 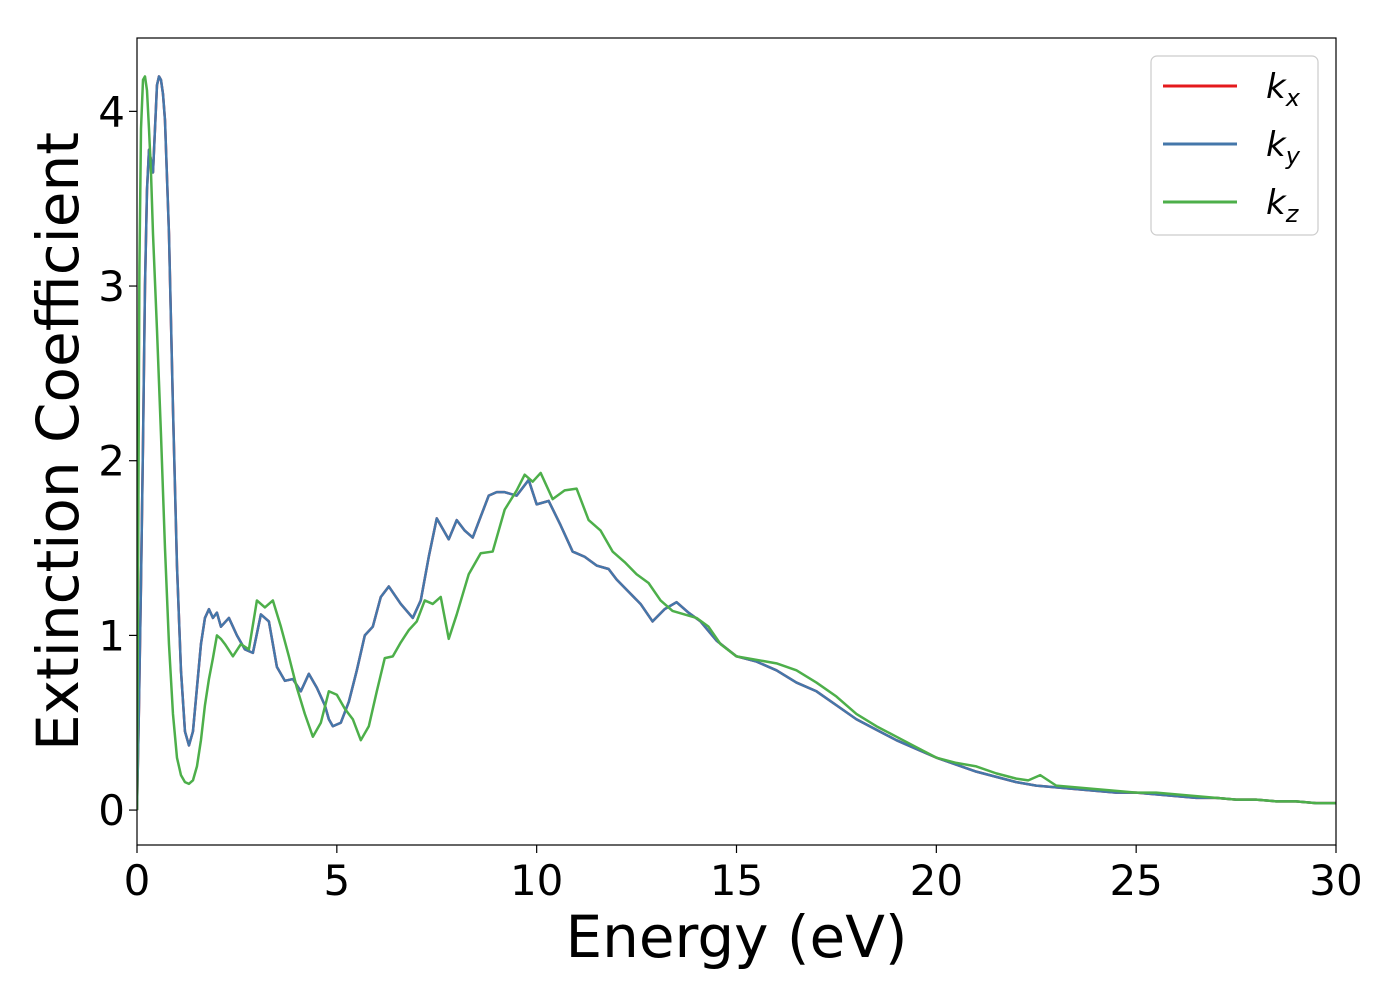 What do you see at coordinates (1293, 156) in the screenshot?
I see `legend-label-subscript: y` at bounding box center [1293, 156].